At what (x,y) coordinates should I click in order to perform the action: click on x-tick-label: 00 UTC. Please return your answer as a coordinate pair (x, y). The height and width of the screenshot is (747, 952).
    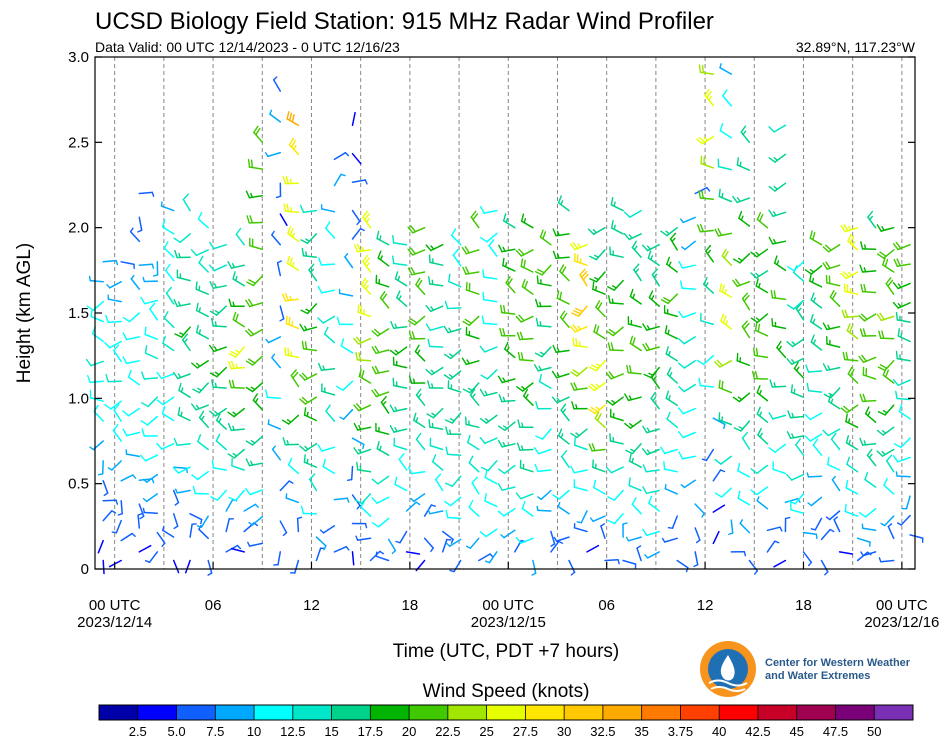
    Looking at the image, I should click on (508, 605).